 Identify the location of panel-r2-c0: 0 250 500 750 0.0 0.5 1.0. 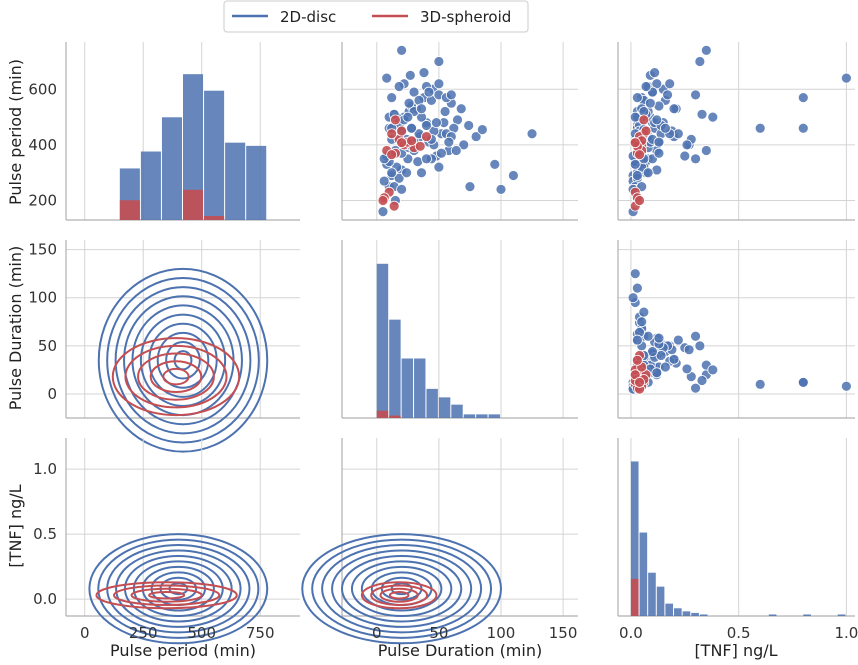
(166, 541).